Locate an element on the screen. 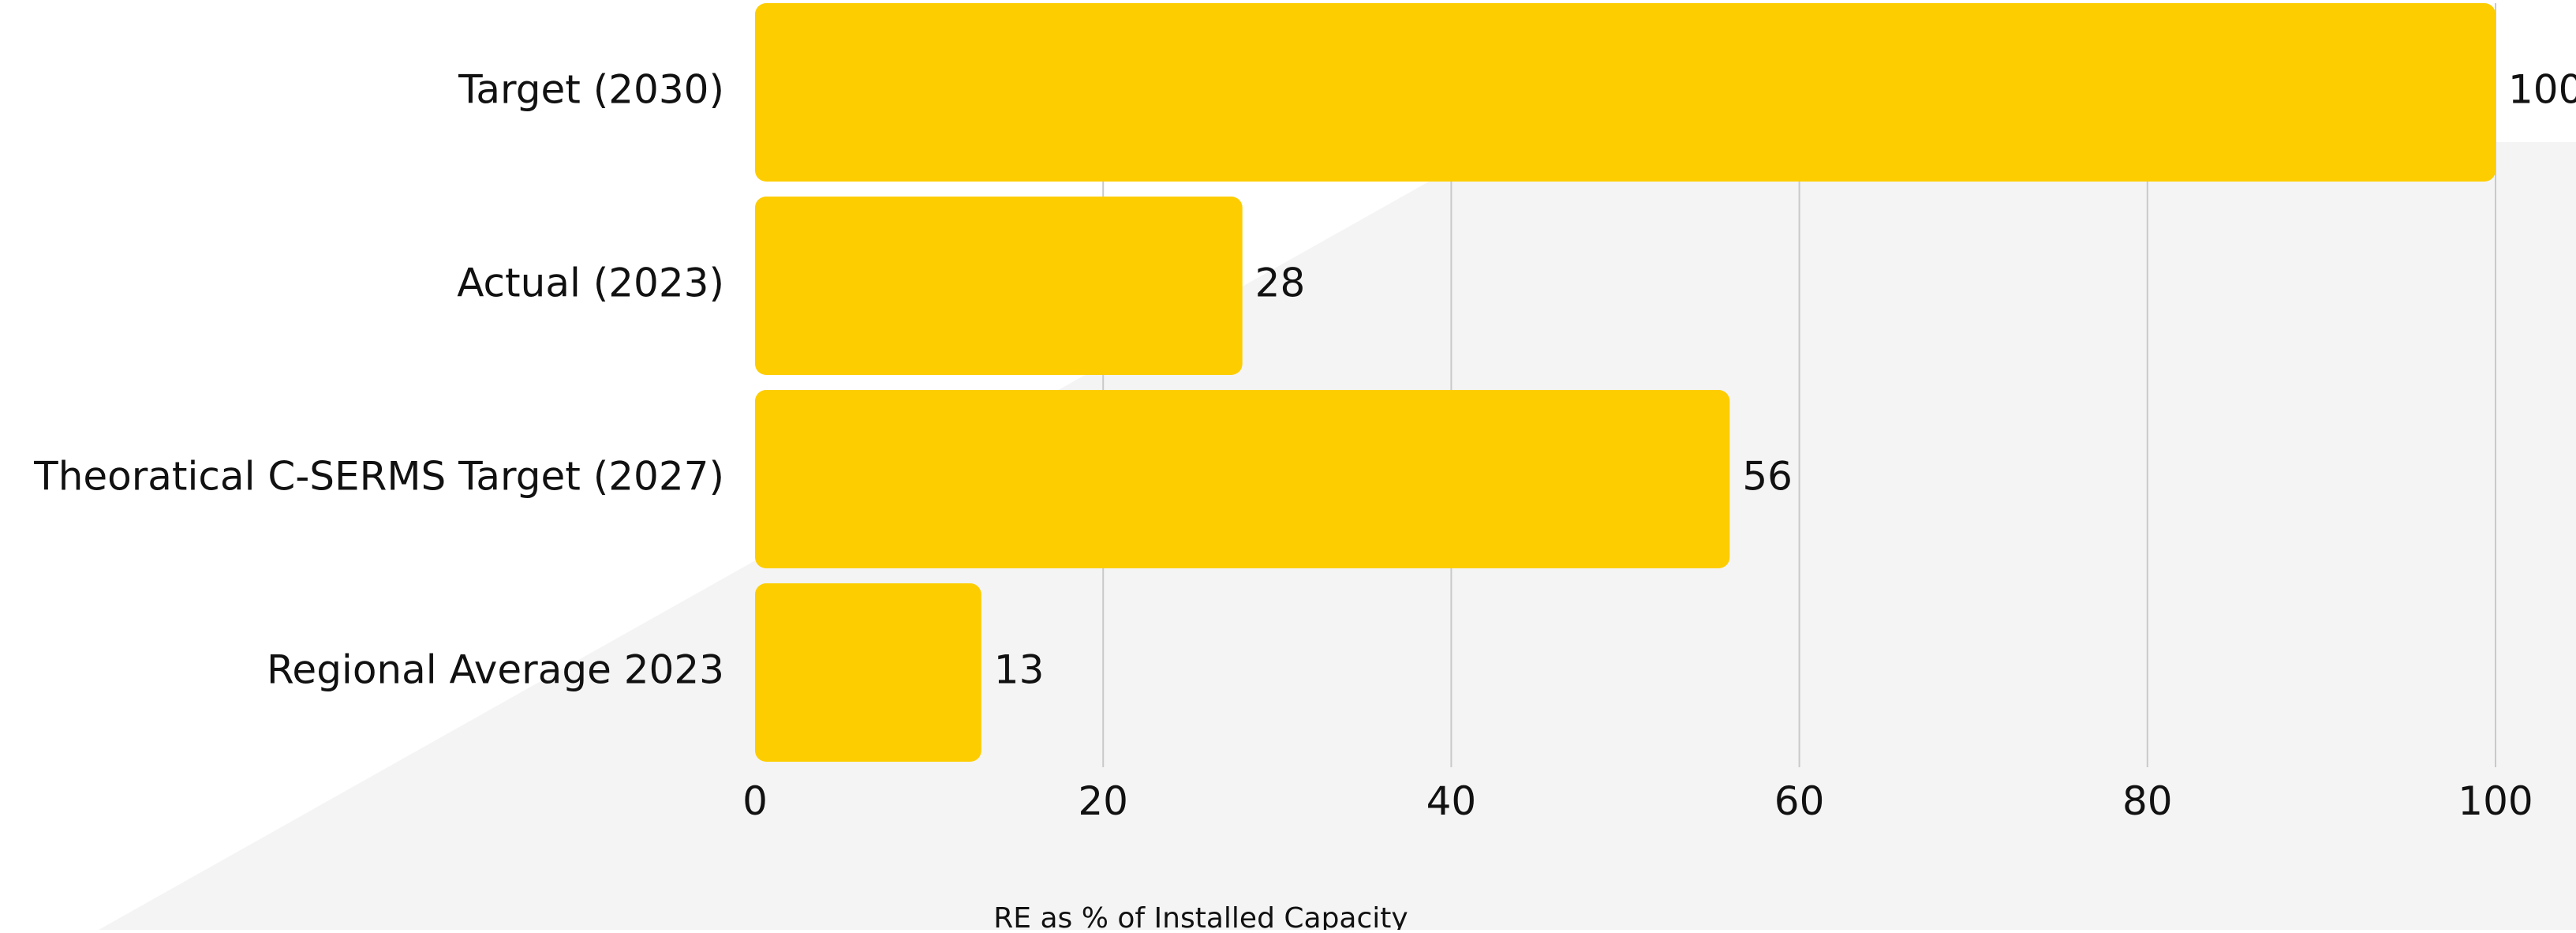  data-label: 28 is located at coordinates (1280, 283).